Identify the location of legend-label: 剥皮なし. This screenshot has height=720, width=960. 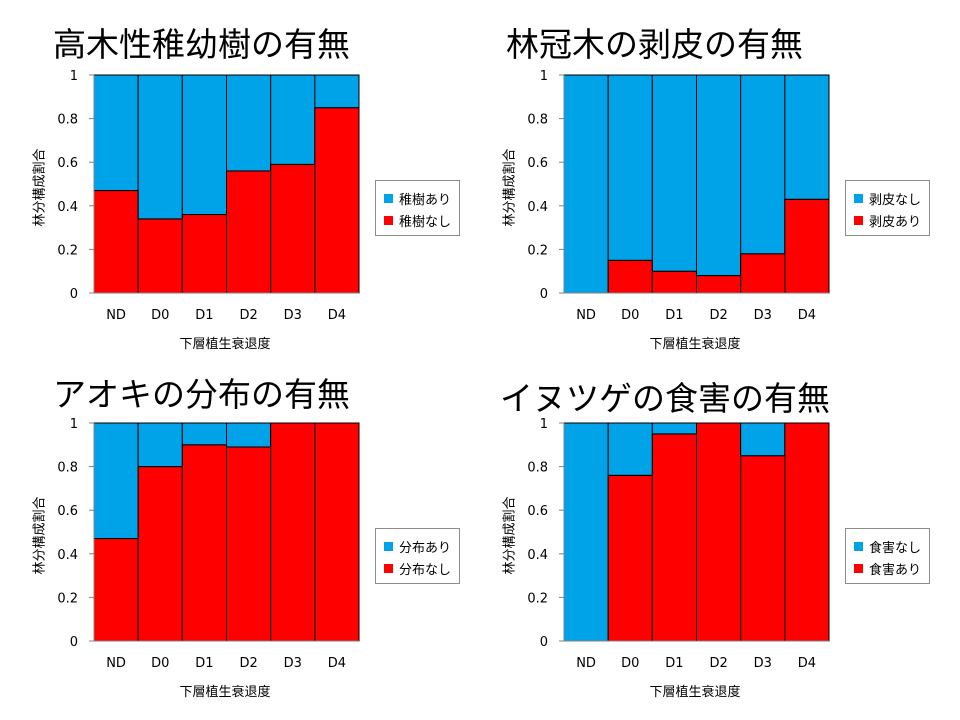
(895, 200).